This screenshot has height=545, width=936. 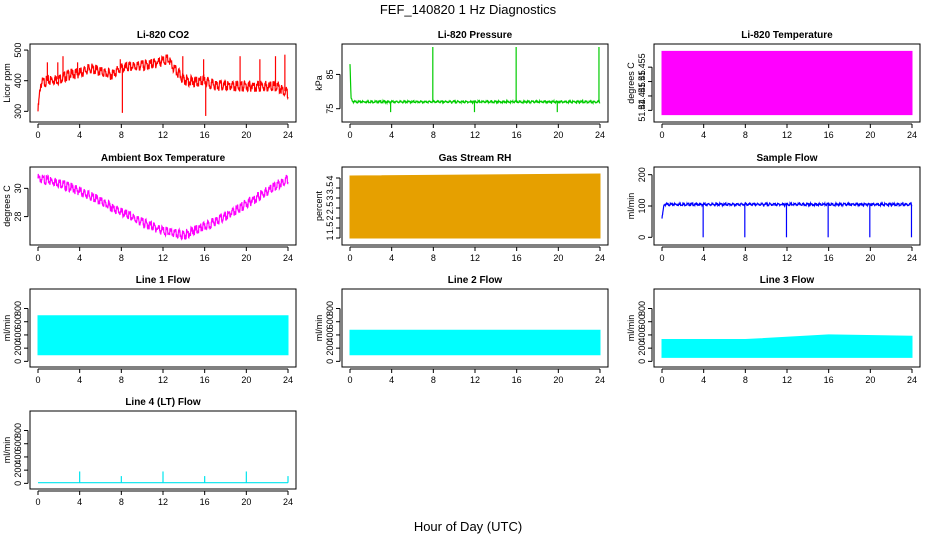 I want to click on y-tick-label: 1.5, so click(x=330, y=228).